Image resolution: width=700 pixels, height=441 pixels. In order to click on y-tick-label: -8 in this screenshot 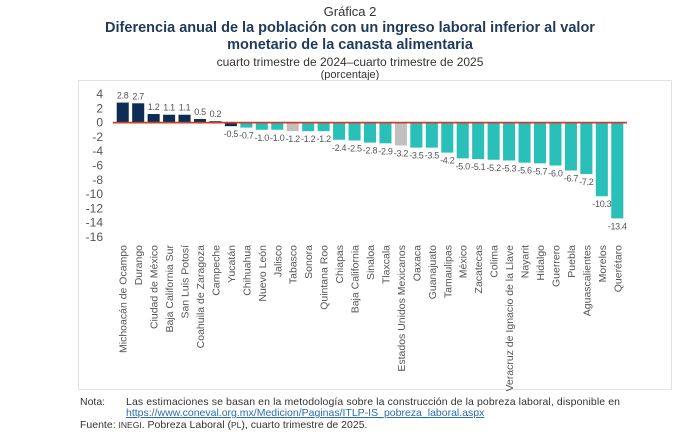, I will do `click(97, 180)`.